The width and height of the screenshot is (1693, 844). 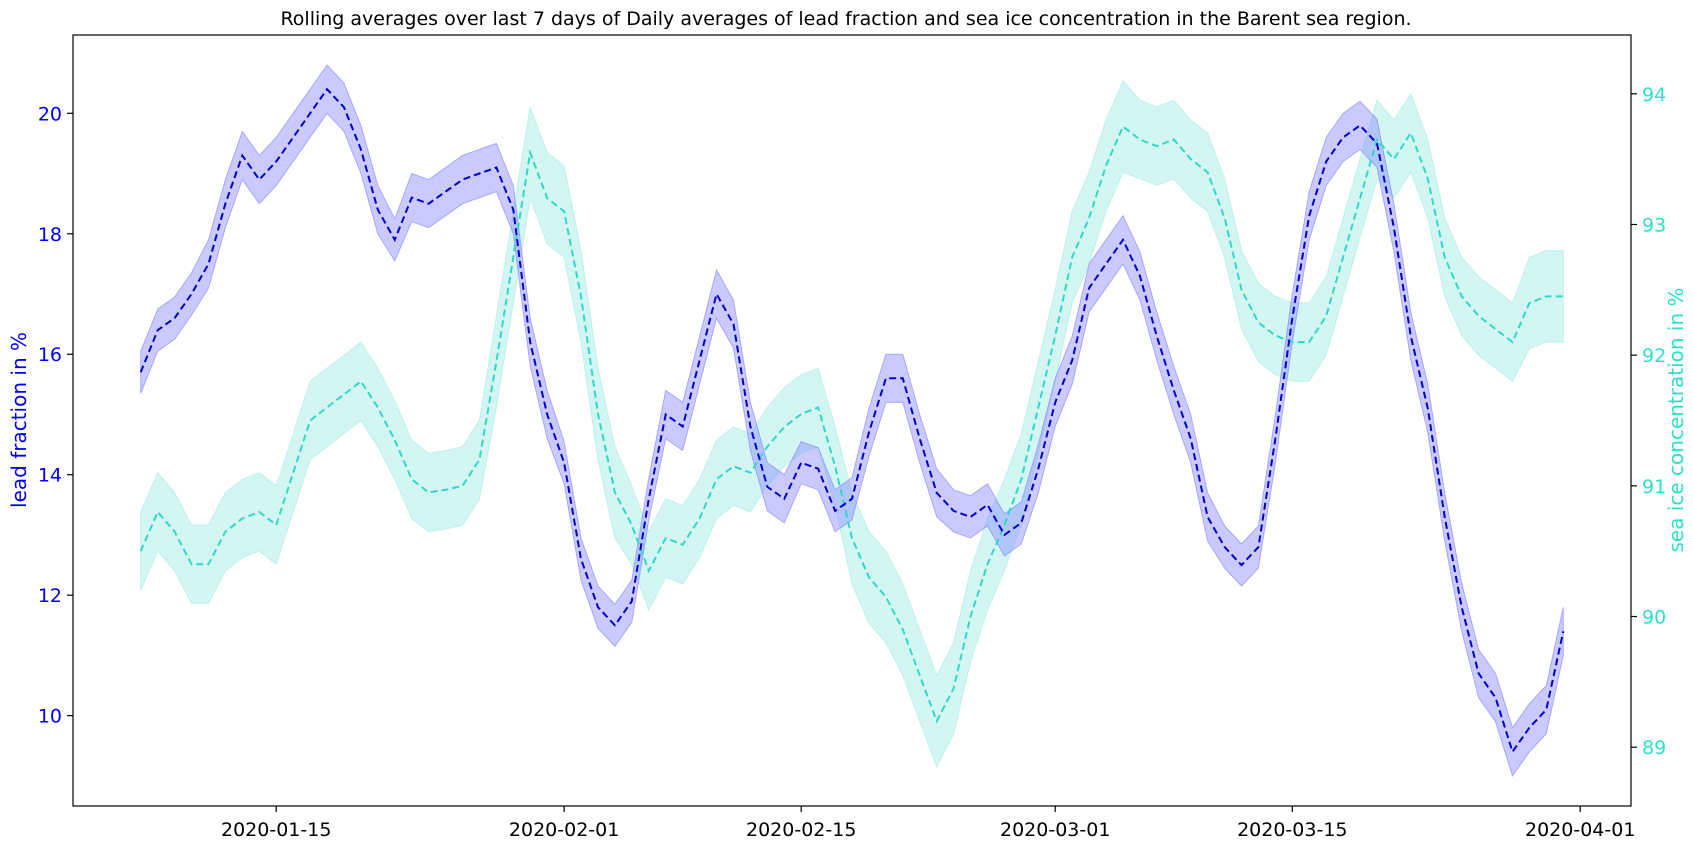 What do you see at coordinates (801, 830) in the screenshot?
I see `x-tick-label: 2020-02-15` at bounding box center [801, 830].